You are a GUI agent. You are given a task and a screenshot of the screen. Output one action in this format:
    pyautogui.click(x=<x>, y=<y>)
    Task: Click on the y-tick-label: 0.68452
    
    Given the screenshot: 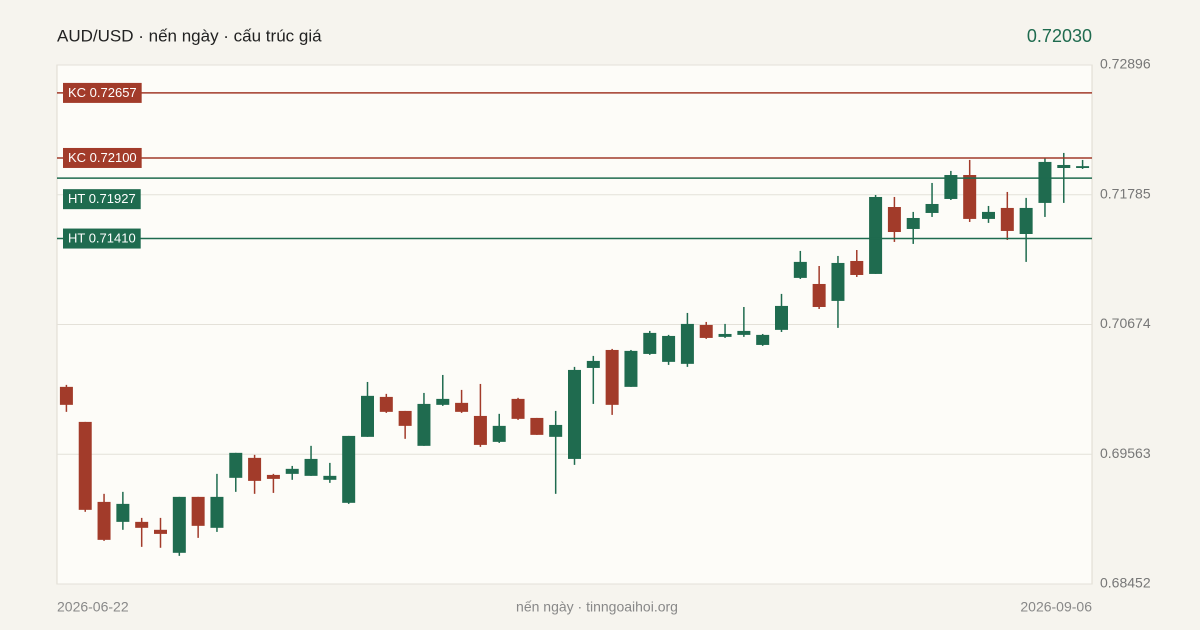 What is the action you would take?
    pyautogui.click(x=1125, y=583)
    